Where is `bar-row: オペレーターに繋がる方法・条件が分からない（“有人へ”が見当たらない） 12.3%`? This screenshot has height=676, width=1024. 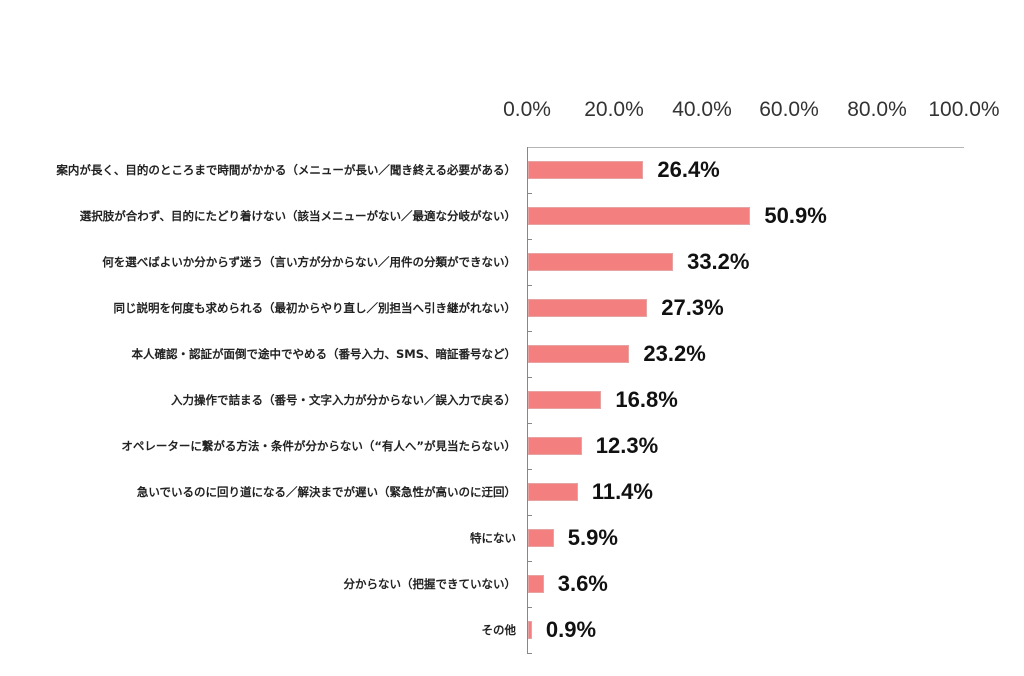 bar-row: オペレーターに繋がる方法・条件が分からない（“有人へ”が見当たらない） 12.3% is located at coordinates (512, 446).